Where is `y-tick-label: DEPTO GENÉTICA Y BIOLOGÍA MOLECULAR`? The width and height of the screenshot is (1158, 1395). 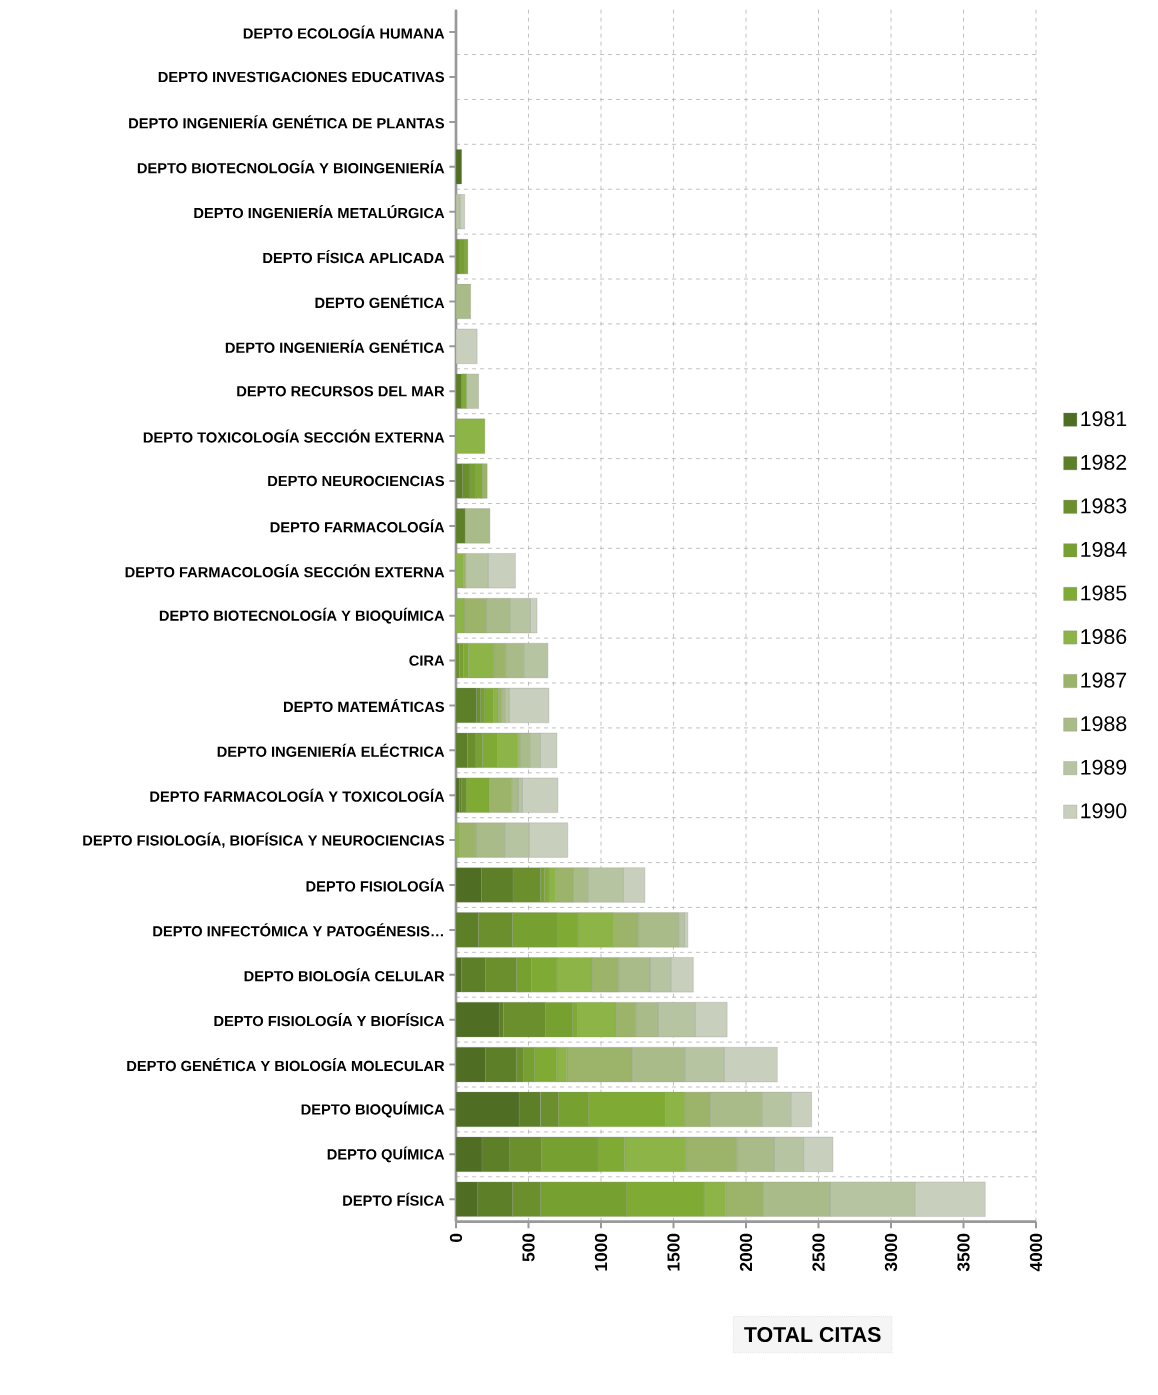 y-tick-label: DEPTO GENÉTICA Y BIOLOGÍA MOLECULAR is located at coordinates (286, 1065).